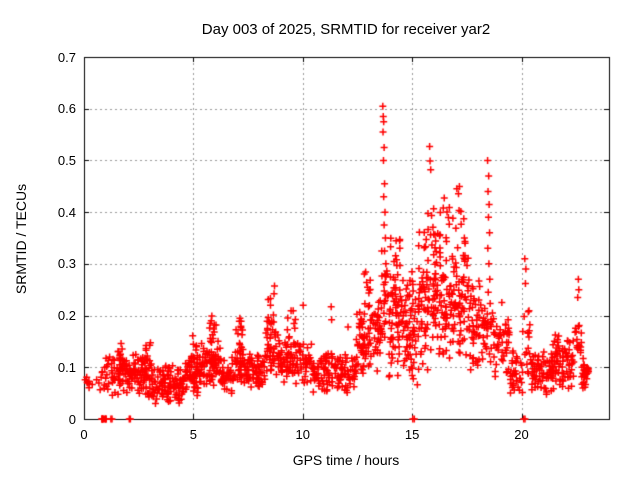 The width and height of the screenshot is (640, 480). I want to click on x-tick-label: 10, so click(302, 434).